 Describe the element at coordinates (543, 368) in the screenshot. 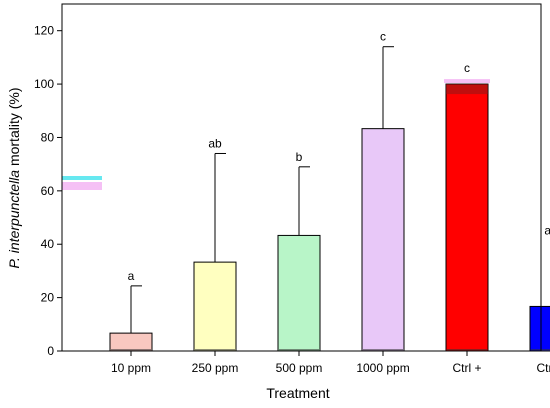

I see `x-tick-label: Ctrl −` at that location.